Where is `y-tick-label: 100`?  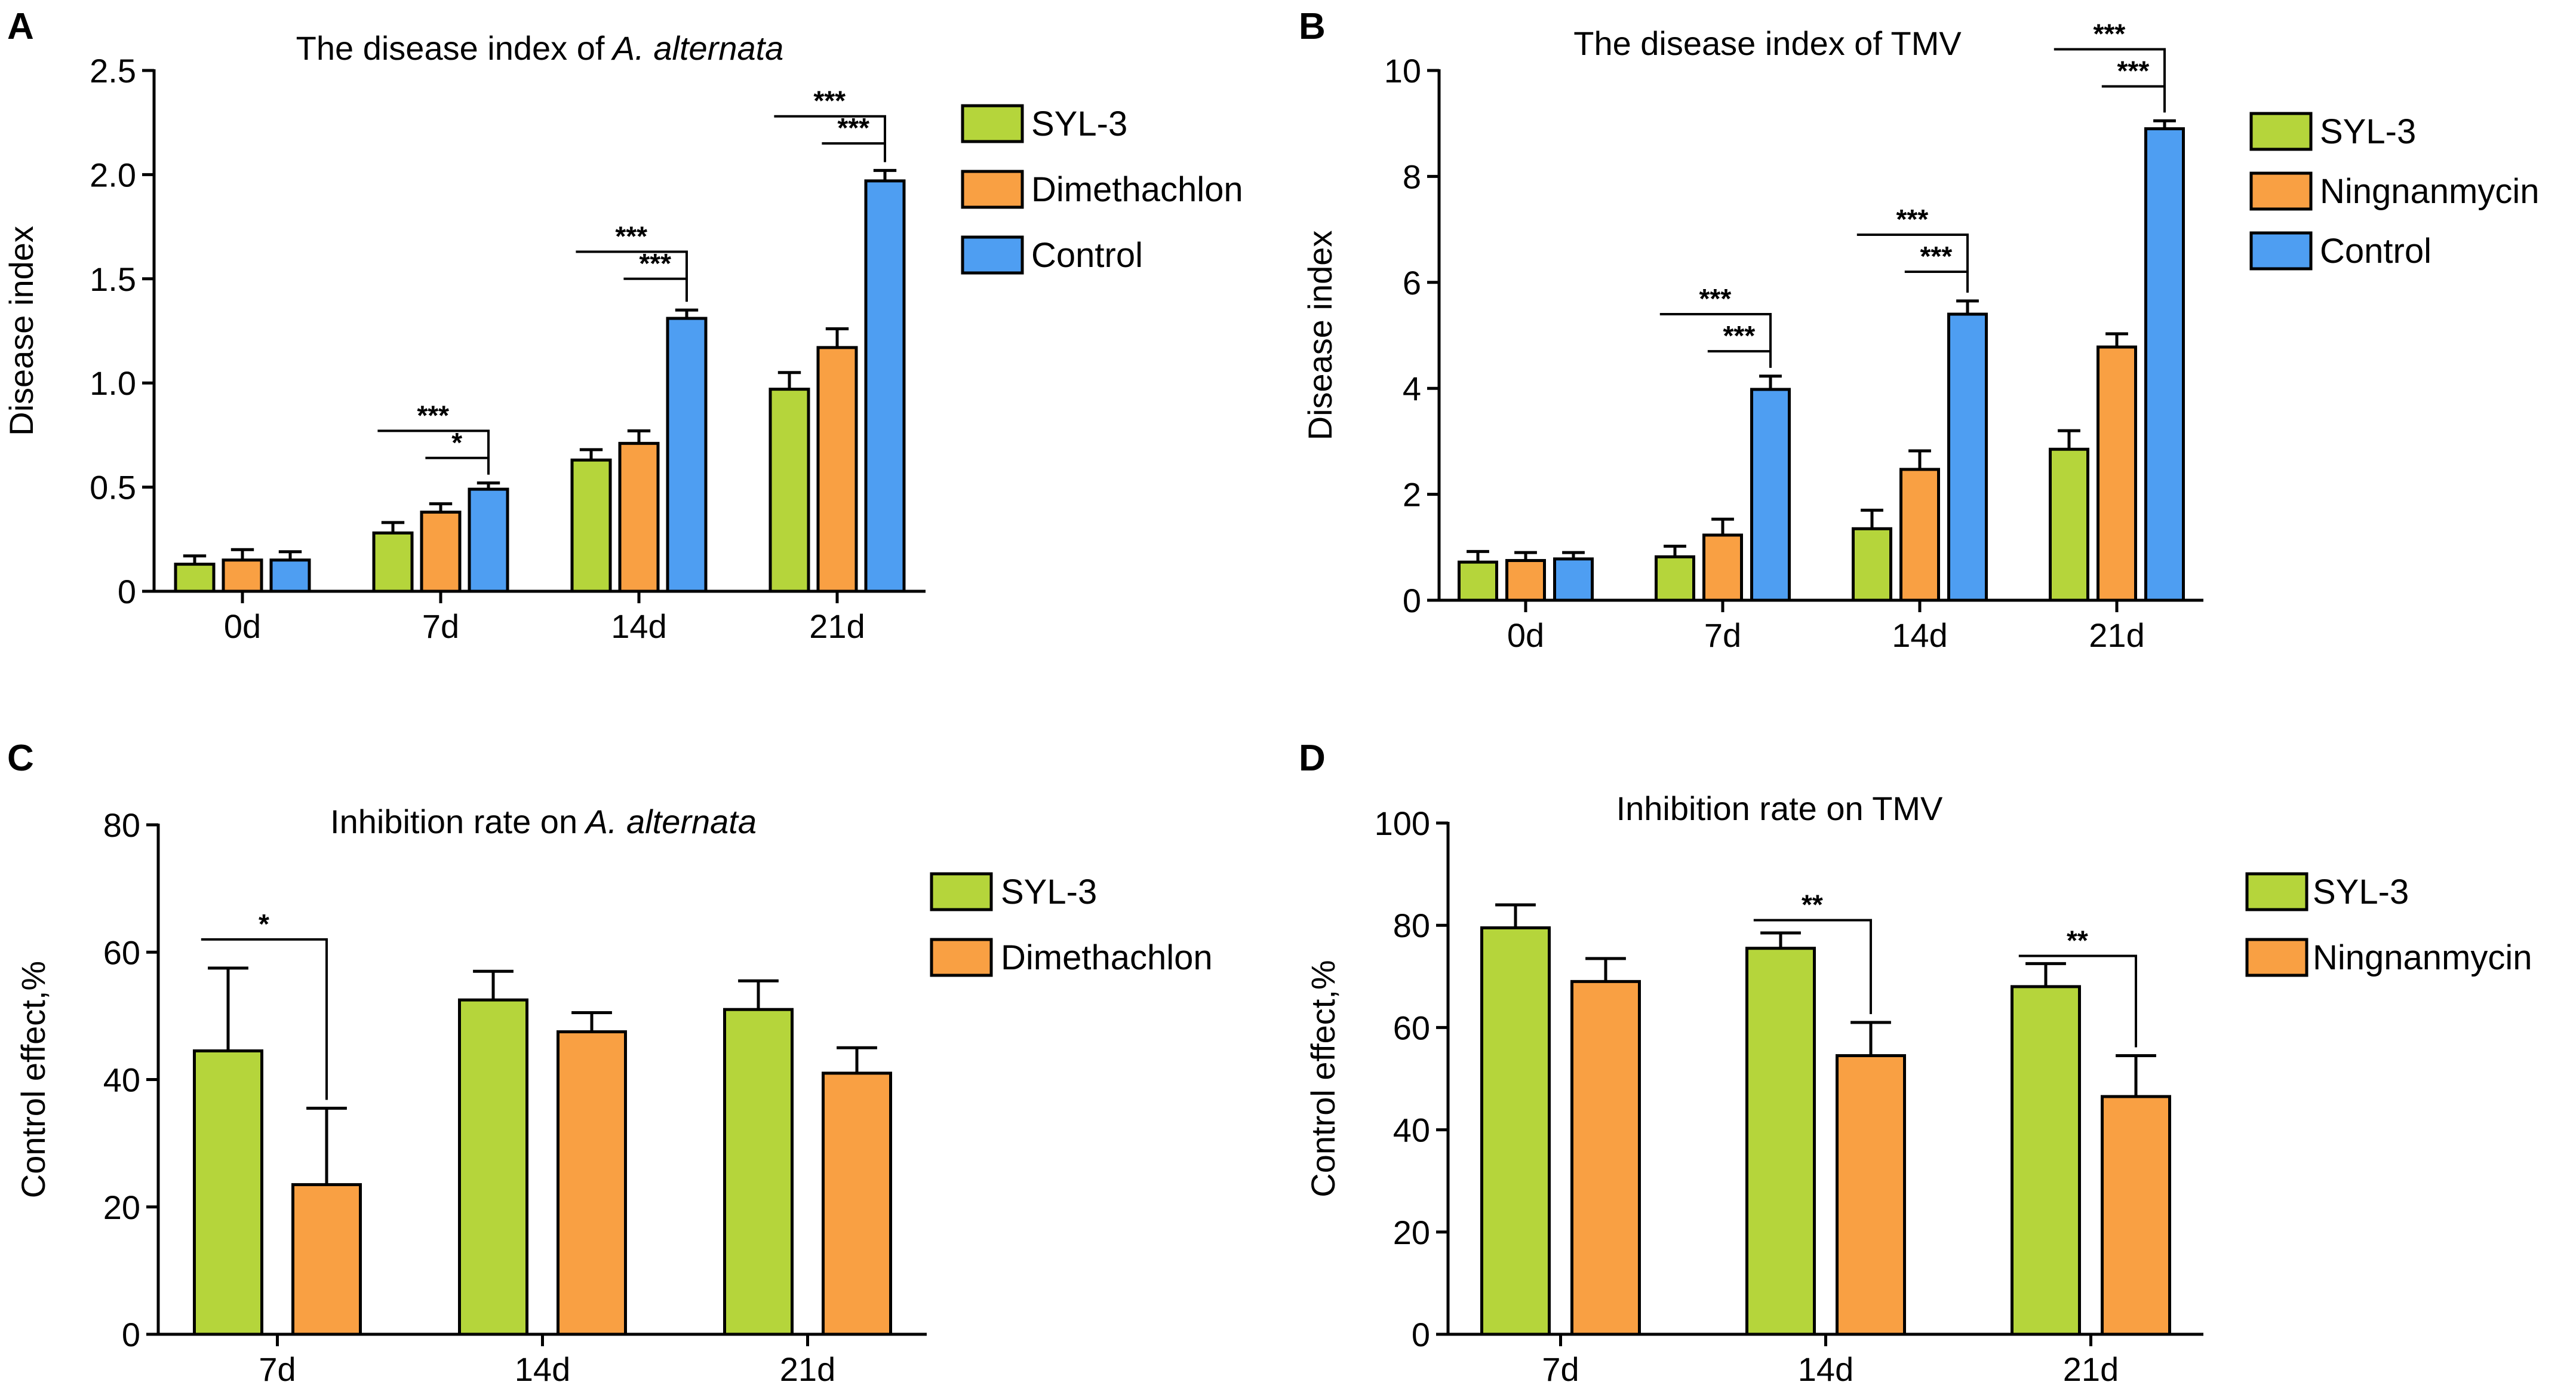 y-tick-label: 100 is located at coordinates (1402, 823).